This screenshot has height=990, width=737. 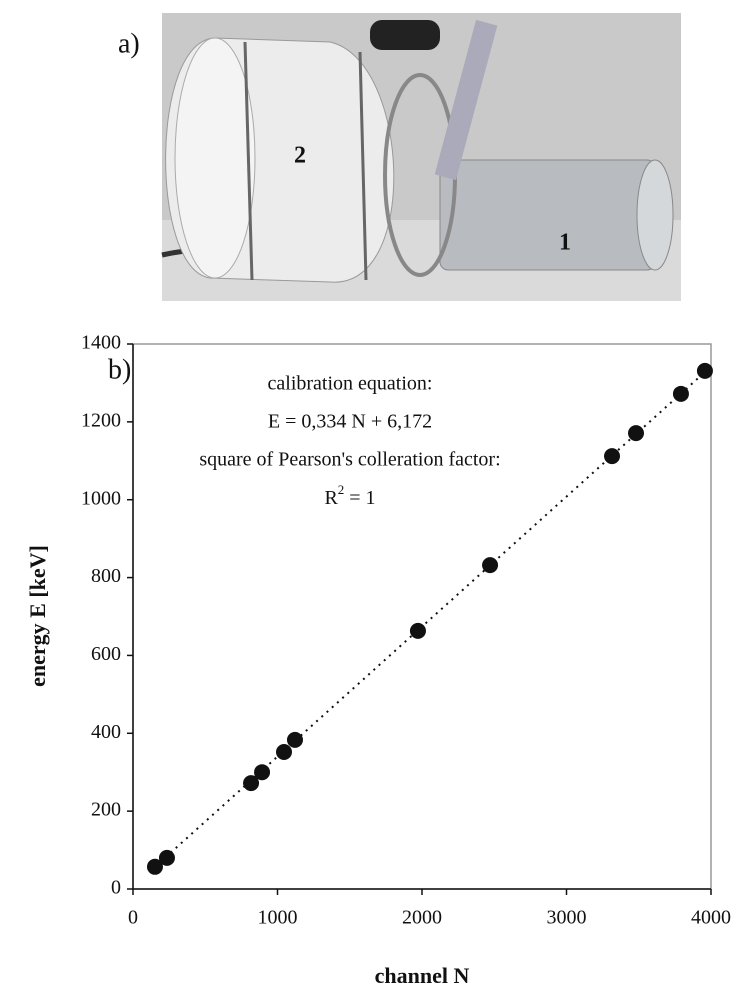 What do you see at coordinates (101, 343) in the screenshot?
I see `y-tick-label: 1400` at bounding box center [101, 343].